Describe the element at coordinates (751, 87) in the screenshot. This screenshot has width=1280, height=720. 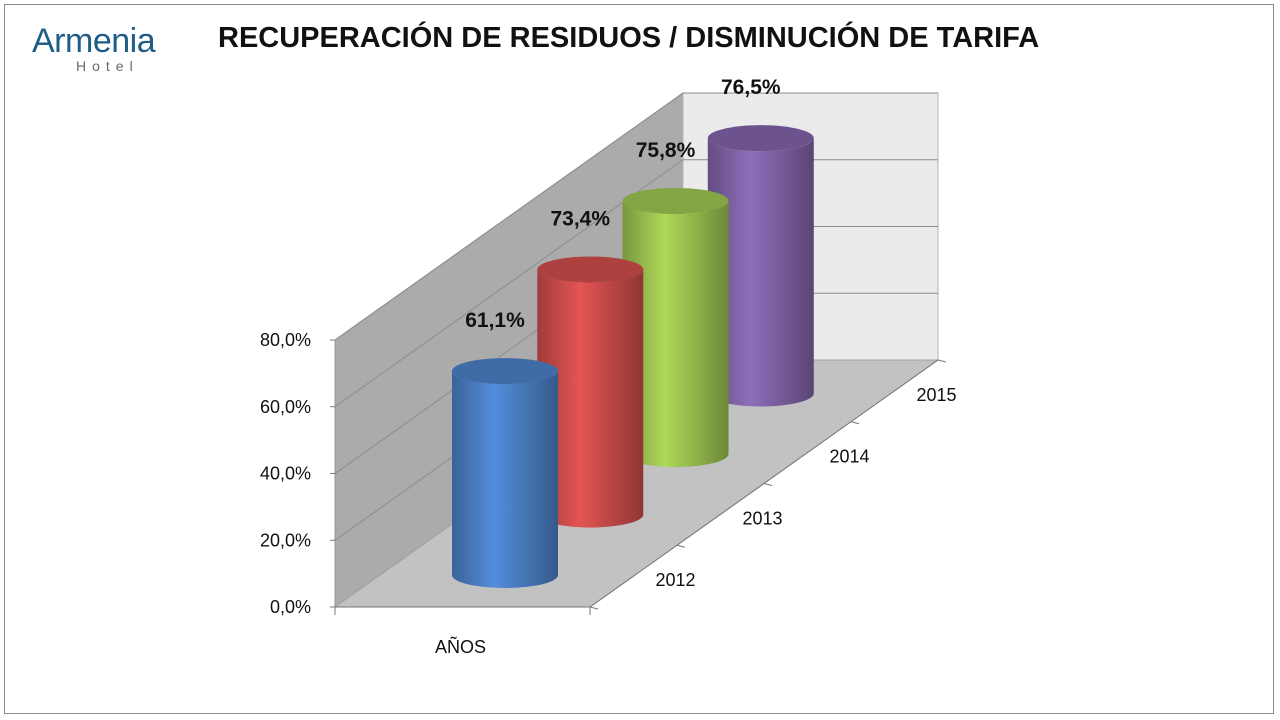
I see `data-label: 76,5%` at that location.